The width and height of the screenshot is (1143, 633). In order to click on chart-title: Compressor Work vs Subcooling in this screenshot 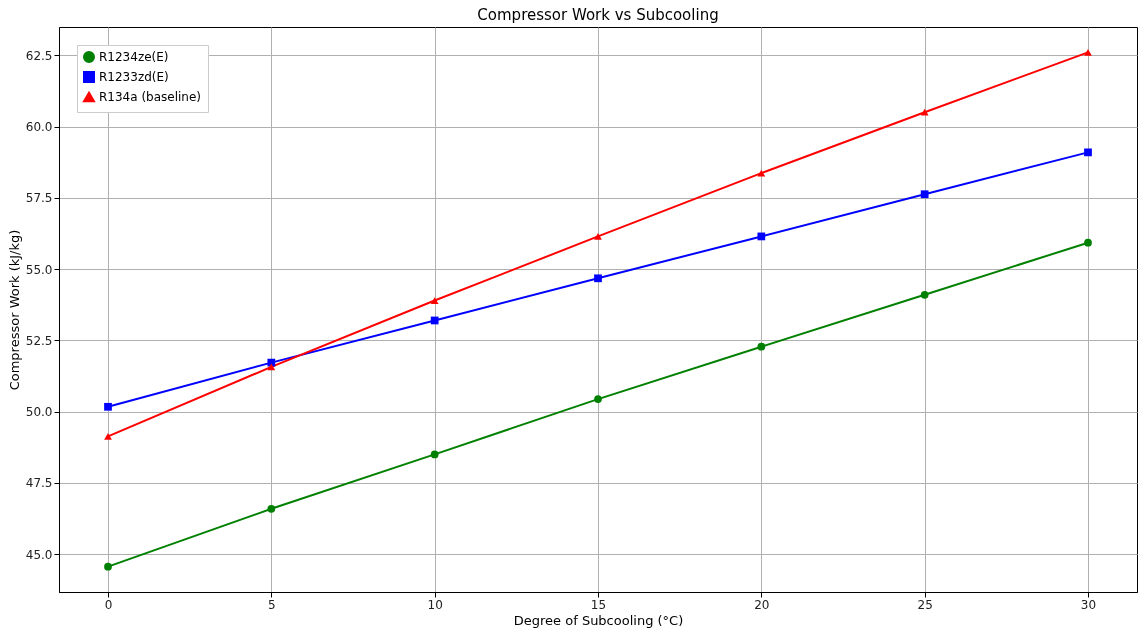, I will do `click(598, 15)`.